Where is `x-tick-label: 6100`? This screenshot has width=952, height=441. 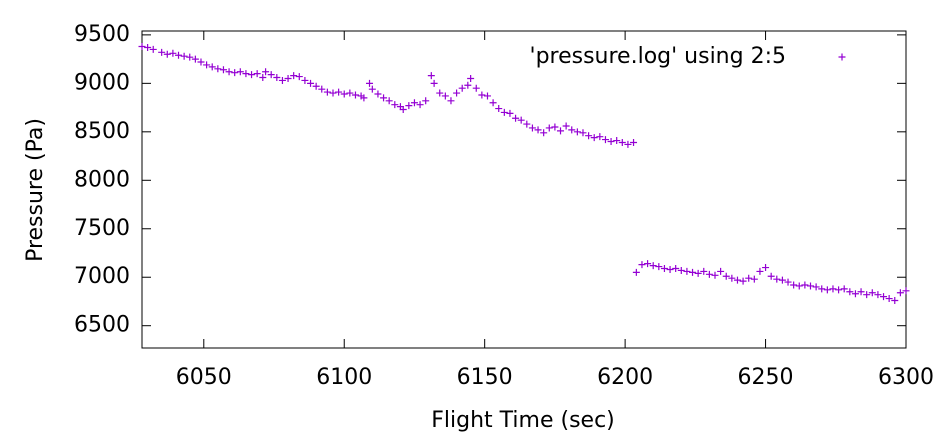 x-tick-label: 6100 is located at coordinates (344, 377).